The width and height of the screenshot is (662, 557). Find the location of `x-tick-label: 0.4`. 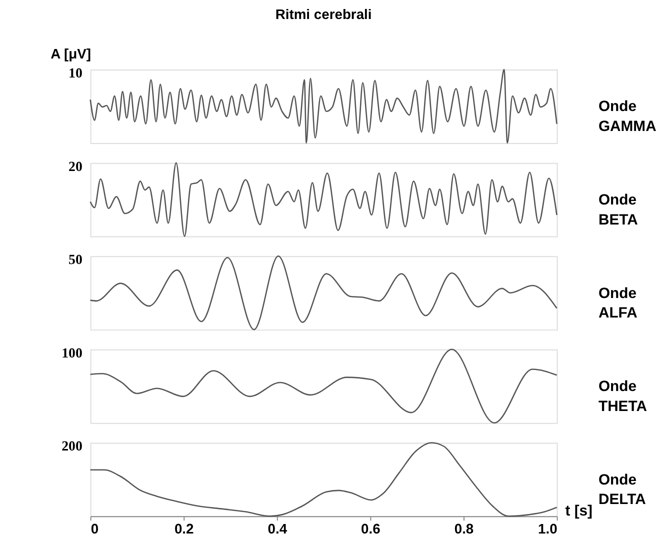

x-tick-label: 0.4 is located at coordinates (278, 528).